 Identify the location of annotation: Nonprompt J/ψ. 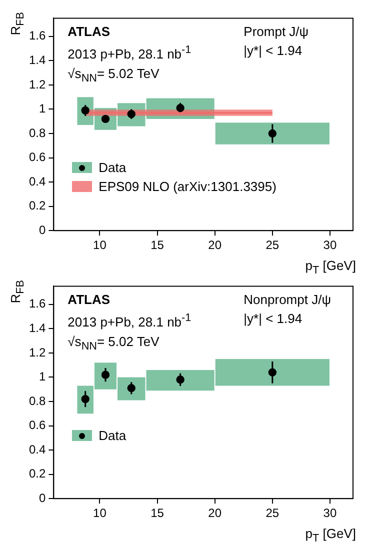
(287, 300).